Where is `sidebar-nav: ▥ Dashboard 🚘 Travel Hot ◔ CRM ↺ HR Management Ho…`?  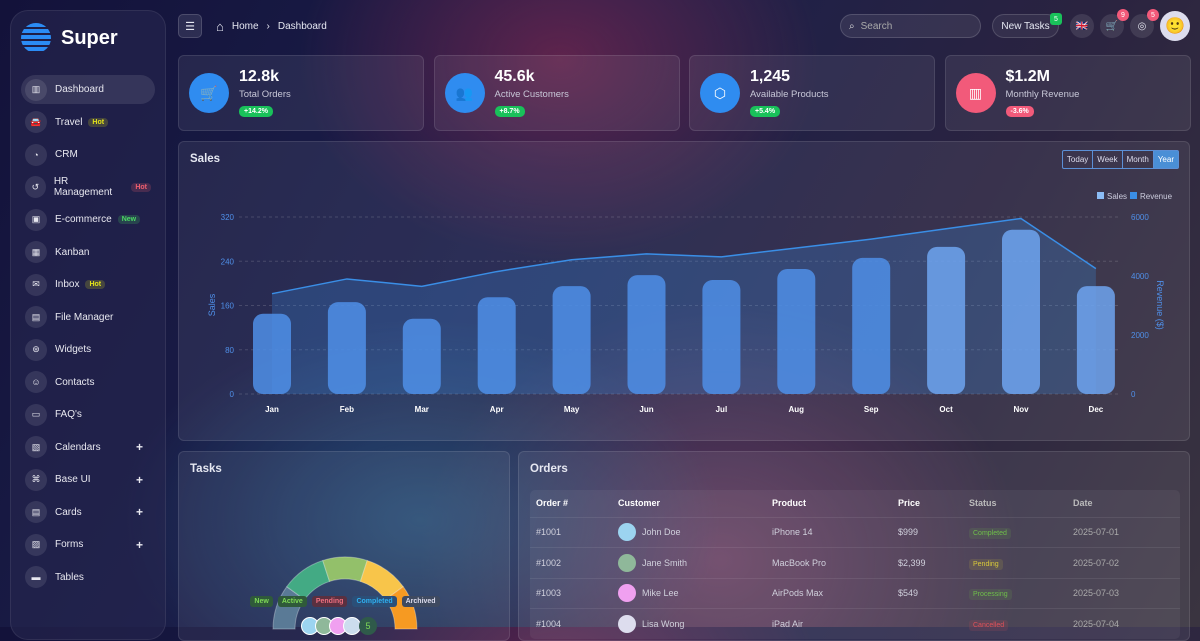 sidebar-nav: ▥ Dashboard 🚘 Travel Hot ◔ CRM ↺ HR Management Ho… is located at coordinates (88, 333).